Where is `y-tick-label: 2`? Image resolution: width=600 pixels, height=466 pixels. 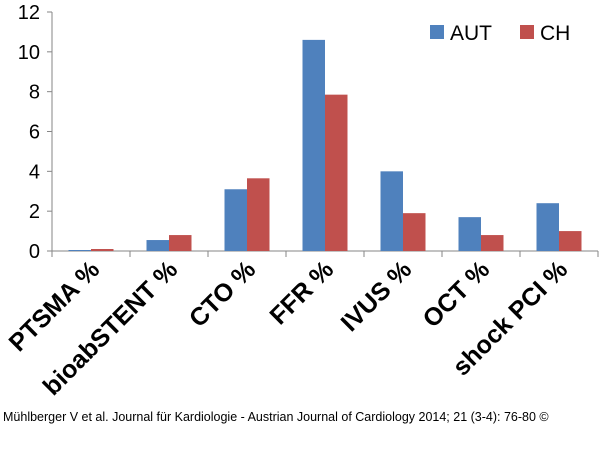
y-tick-label: 2 is located at coordinates (34, 212).